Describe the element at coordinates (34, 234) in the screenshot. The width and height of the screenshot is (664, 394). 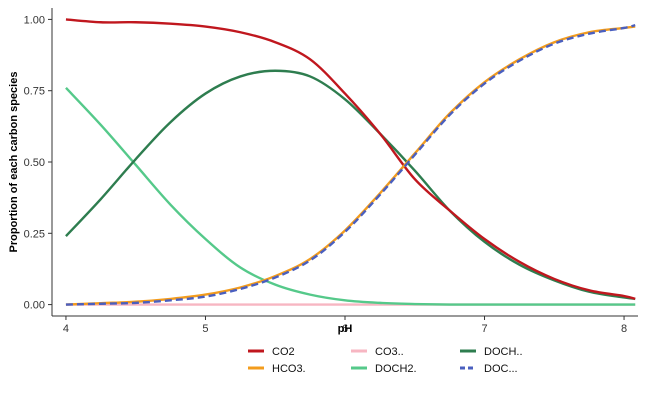
I see `y-tick-label: 0.25` at that location.